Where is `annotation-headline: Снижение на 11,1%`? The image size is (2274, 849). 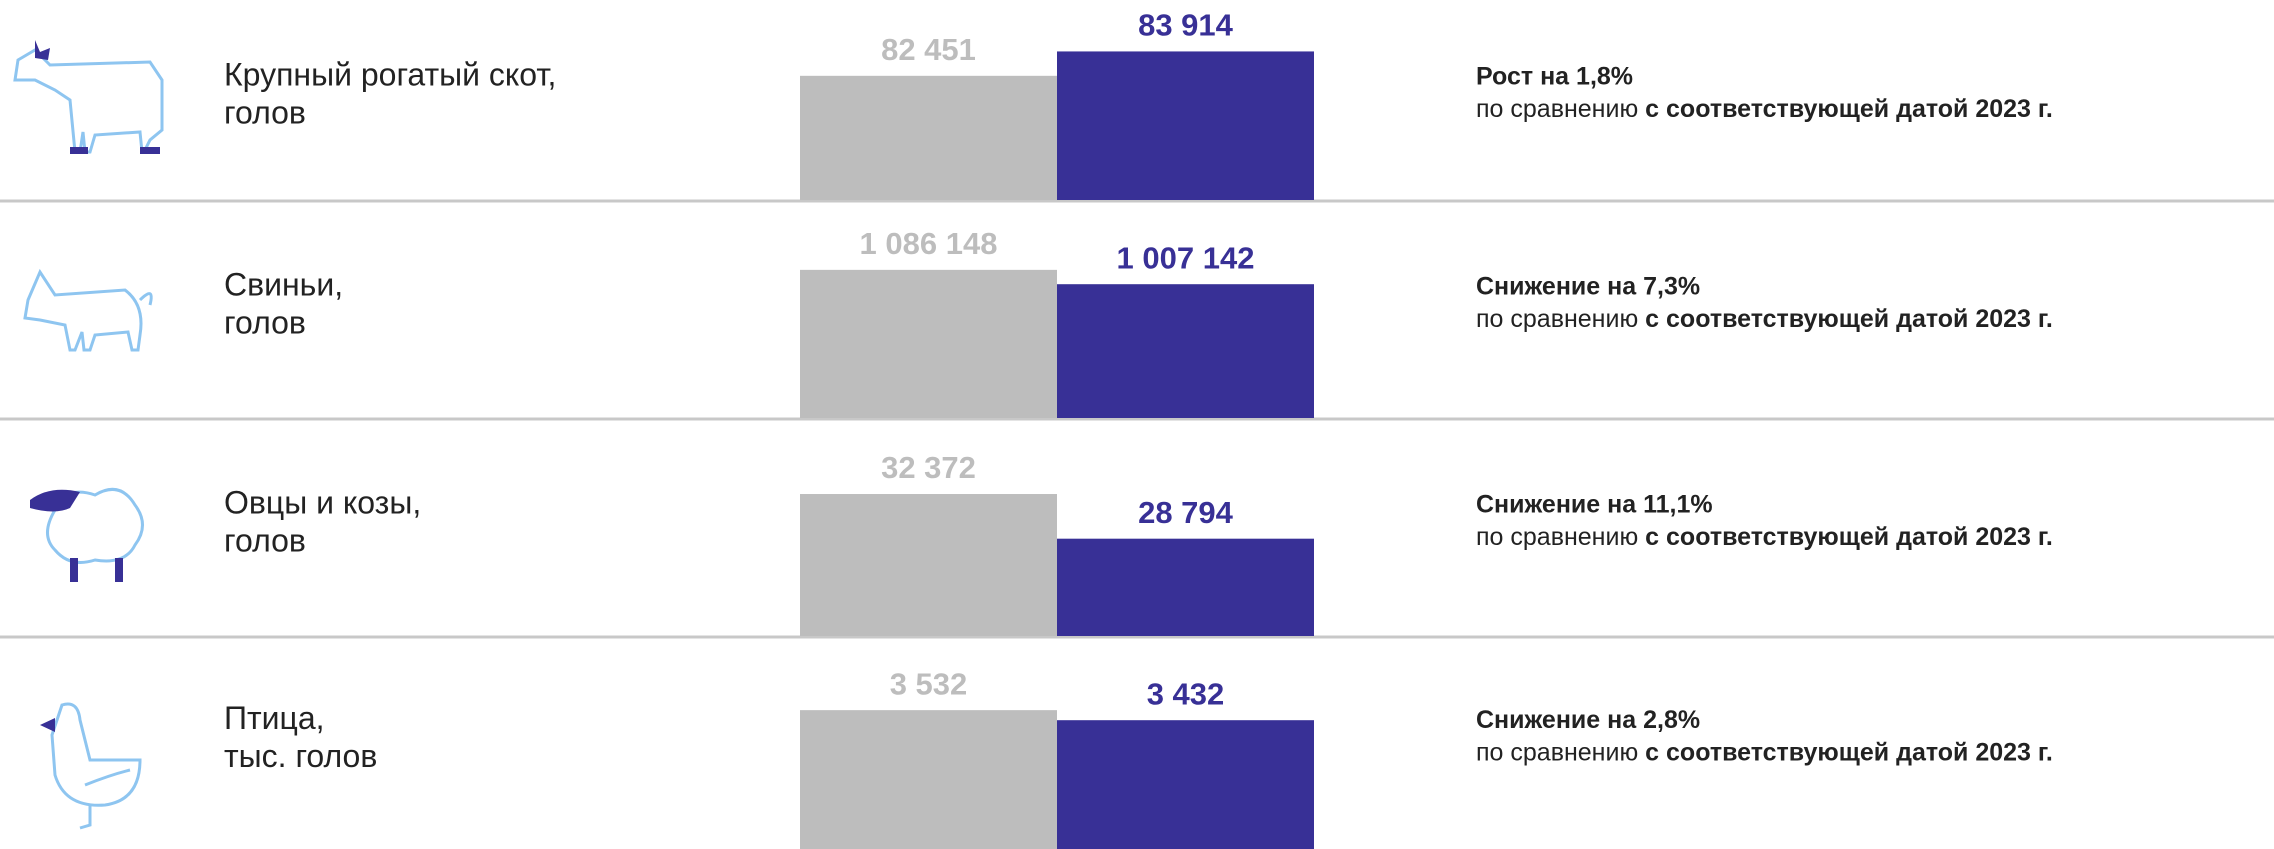
annotation-headline: Снижение на 11,1% is located at coordinates (1594, 505).